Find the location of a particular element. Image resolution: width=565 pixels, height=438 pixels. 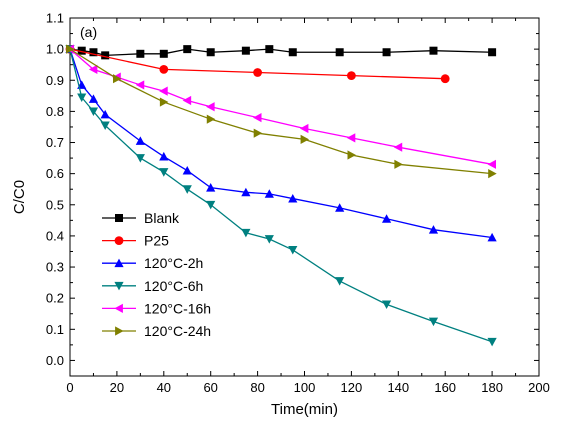

y-tick-label: 0.3 is located at coordinates (55, 267).